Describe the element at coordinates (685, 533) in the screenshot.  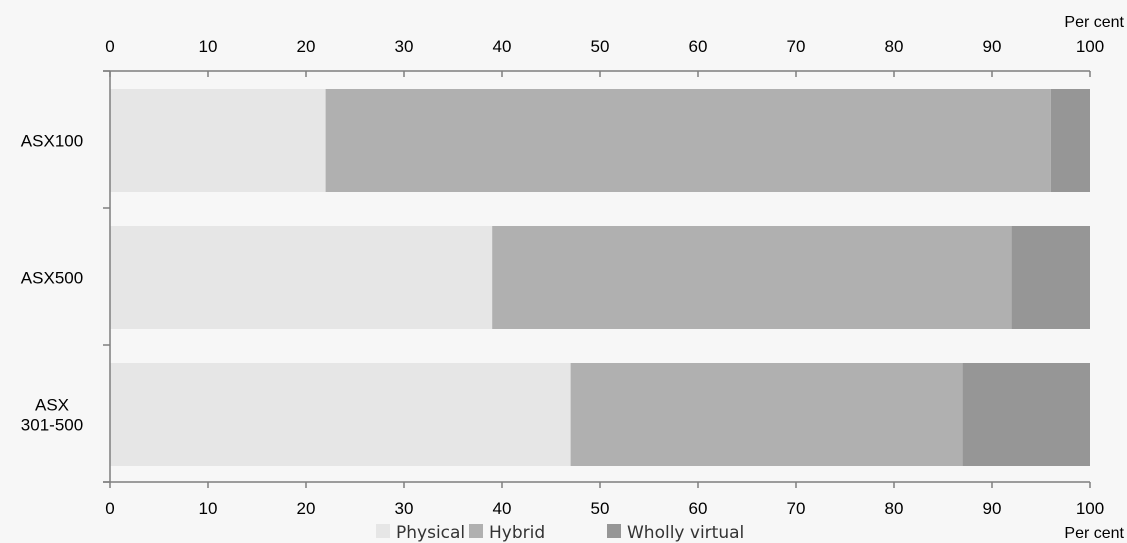
I see `legend-label-wholly-virtual: Wholly virtual` at that location.